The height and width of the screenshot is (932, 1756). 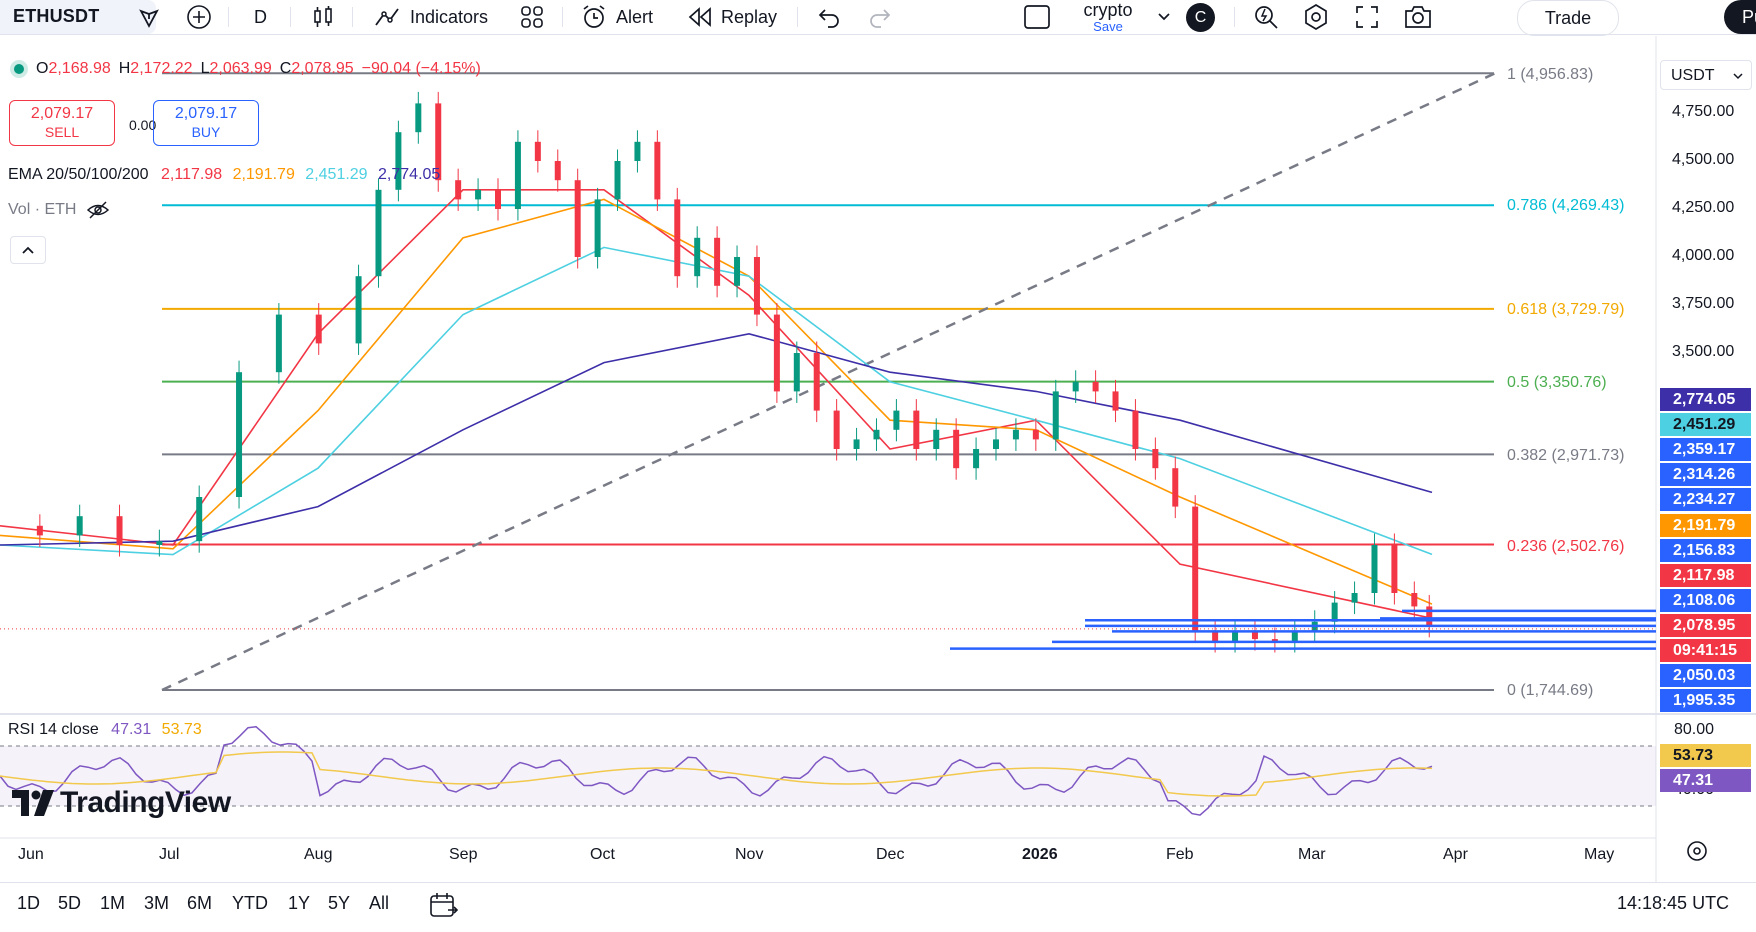 What do you see at coordinates (1266, 17) in the screenshot?
I see `quick-search-icon` at bounding box center [1266, 17].